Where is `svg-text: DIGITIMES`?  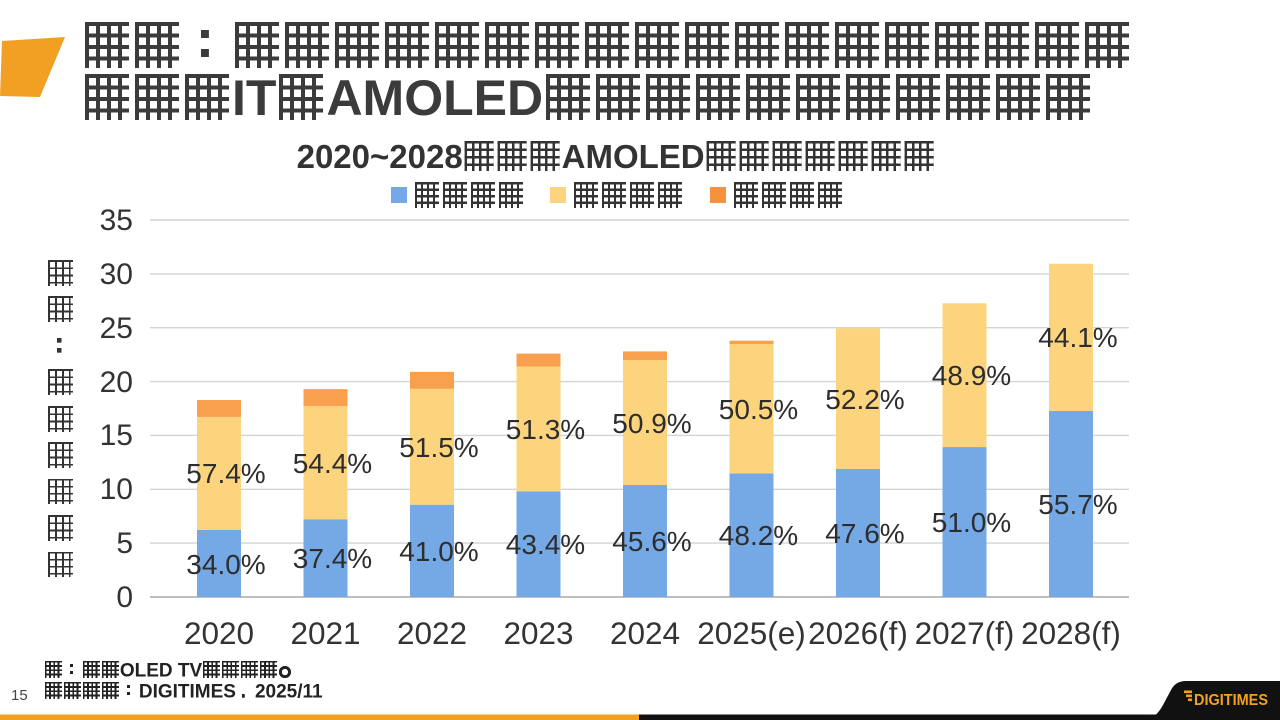 svg-text: DIGITIMES is located at coordinates (1231, 700).